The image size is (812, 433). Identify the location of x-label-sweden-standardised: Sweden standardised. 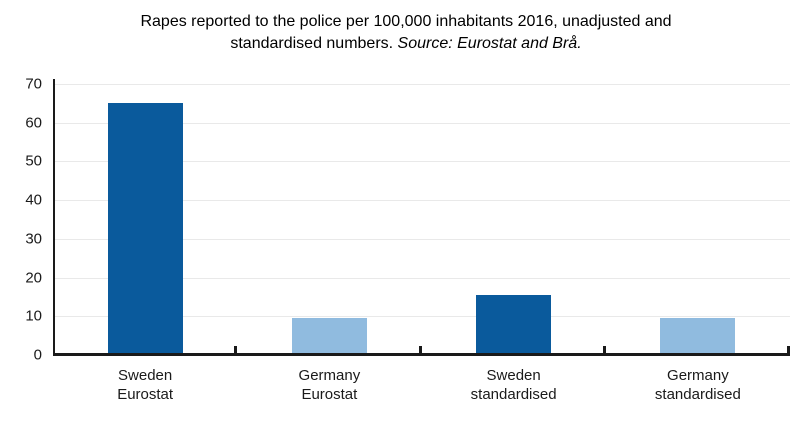
(514, 385).